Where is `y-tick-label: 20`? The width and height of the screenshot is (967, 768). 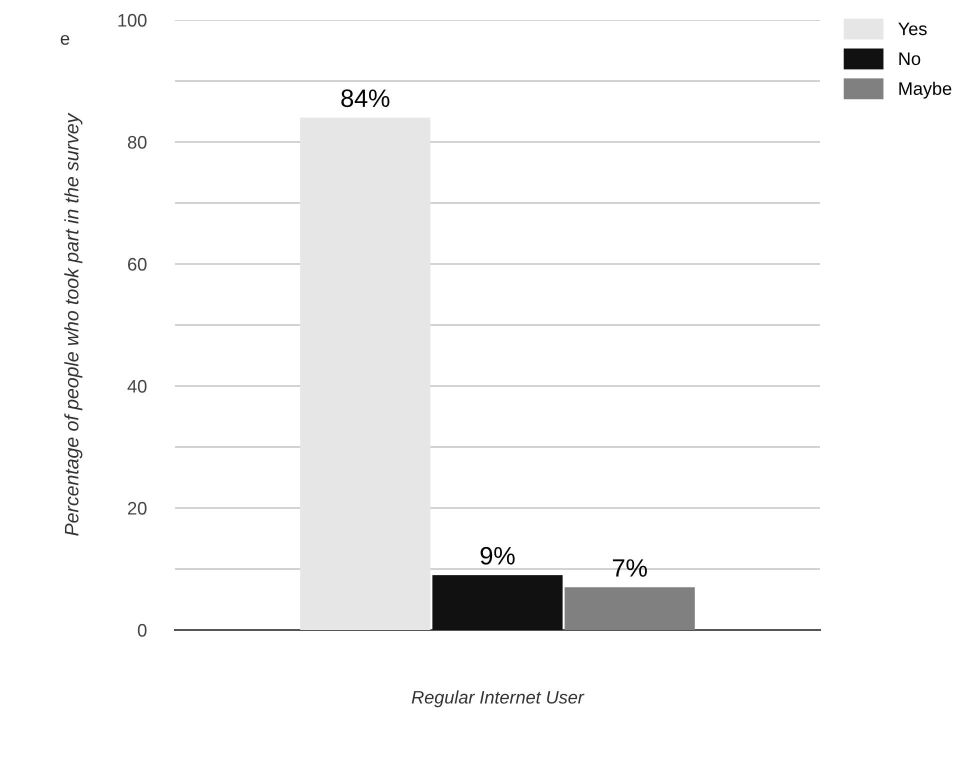
y-tick-label: 20 is located at coordinates (137, 508).